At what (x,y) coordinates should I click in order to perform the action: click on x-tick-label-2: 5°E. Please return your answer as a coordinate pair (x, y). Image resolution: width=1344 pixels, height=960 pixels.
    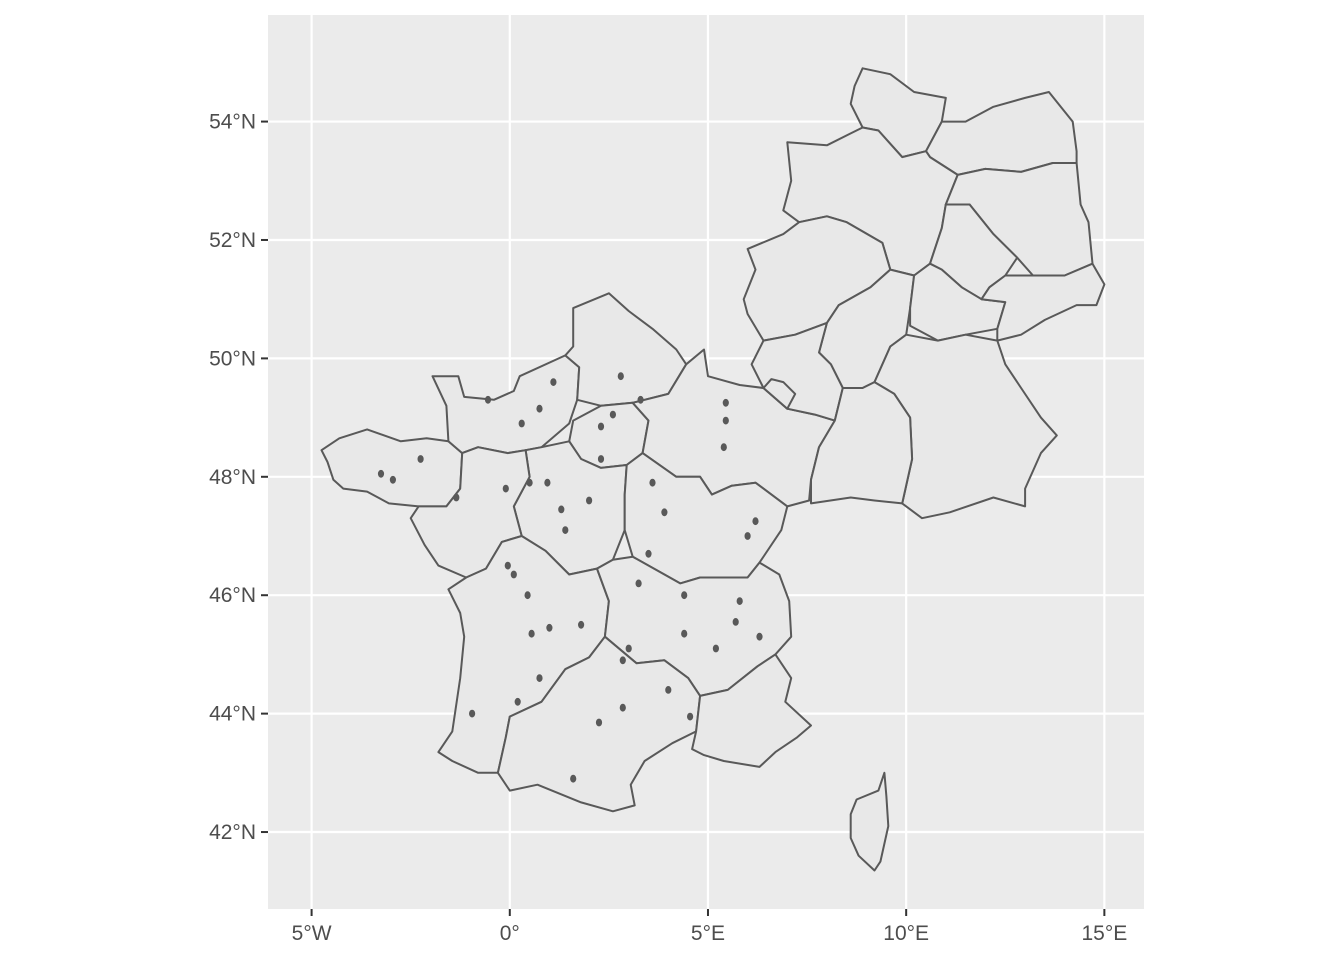
    Looking at the image, I should click on (708, 933).